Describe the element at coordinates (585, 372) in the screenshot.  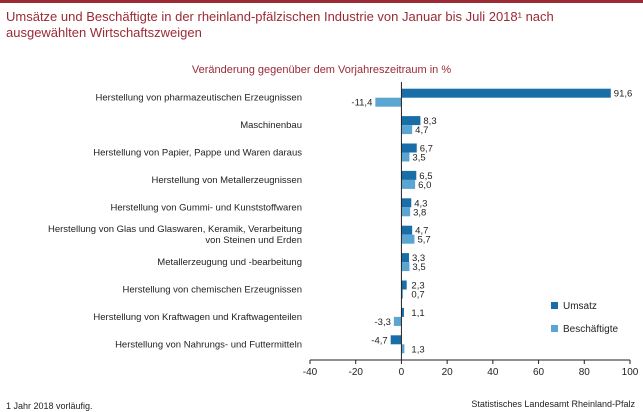
I see `x-tick-label: 80` at that location.